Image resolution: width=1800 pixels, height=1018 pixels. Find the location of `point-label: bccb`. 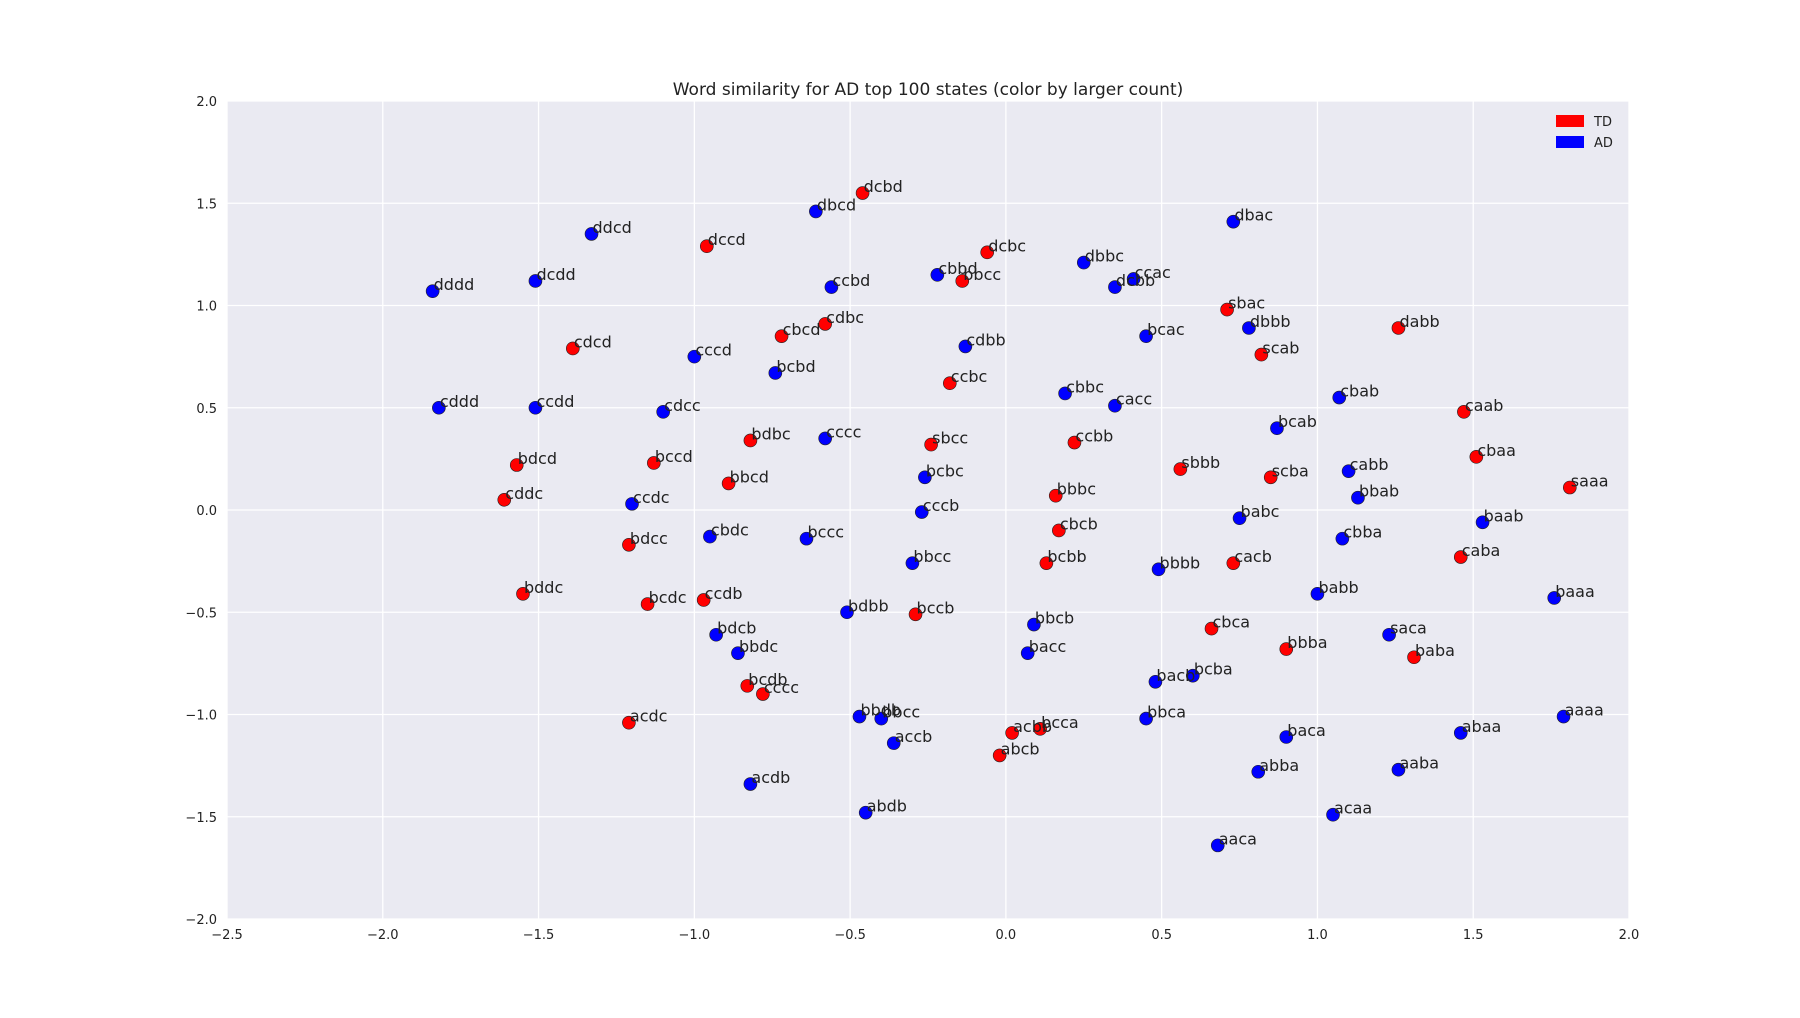

point-label: bccb is located at coordinates (936, 607).